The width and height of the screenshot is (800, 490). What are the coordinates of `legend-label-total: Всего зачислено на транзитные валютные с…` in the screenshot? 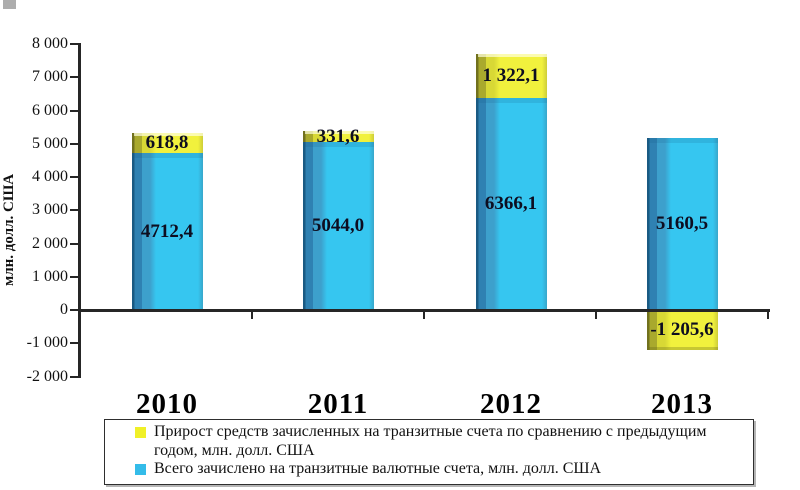 It's located at (377, 469).